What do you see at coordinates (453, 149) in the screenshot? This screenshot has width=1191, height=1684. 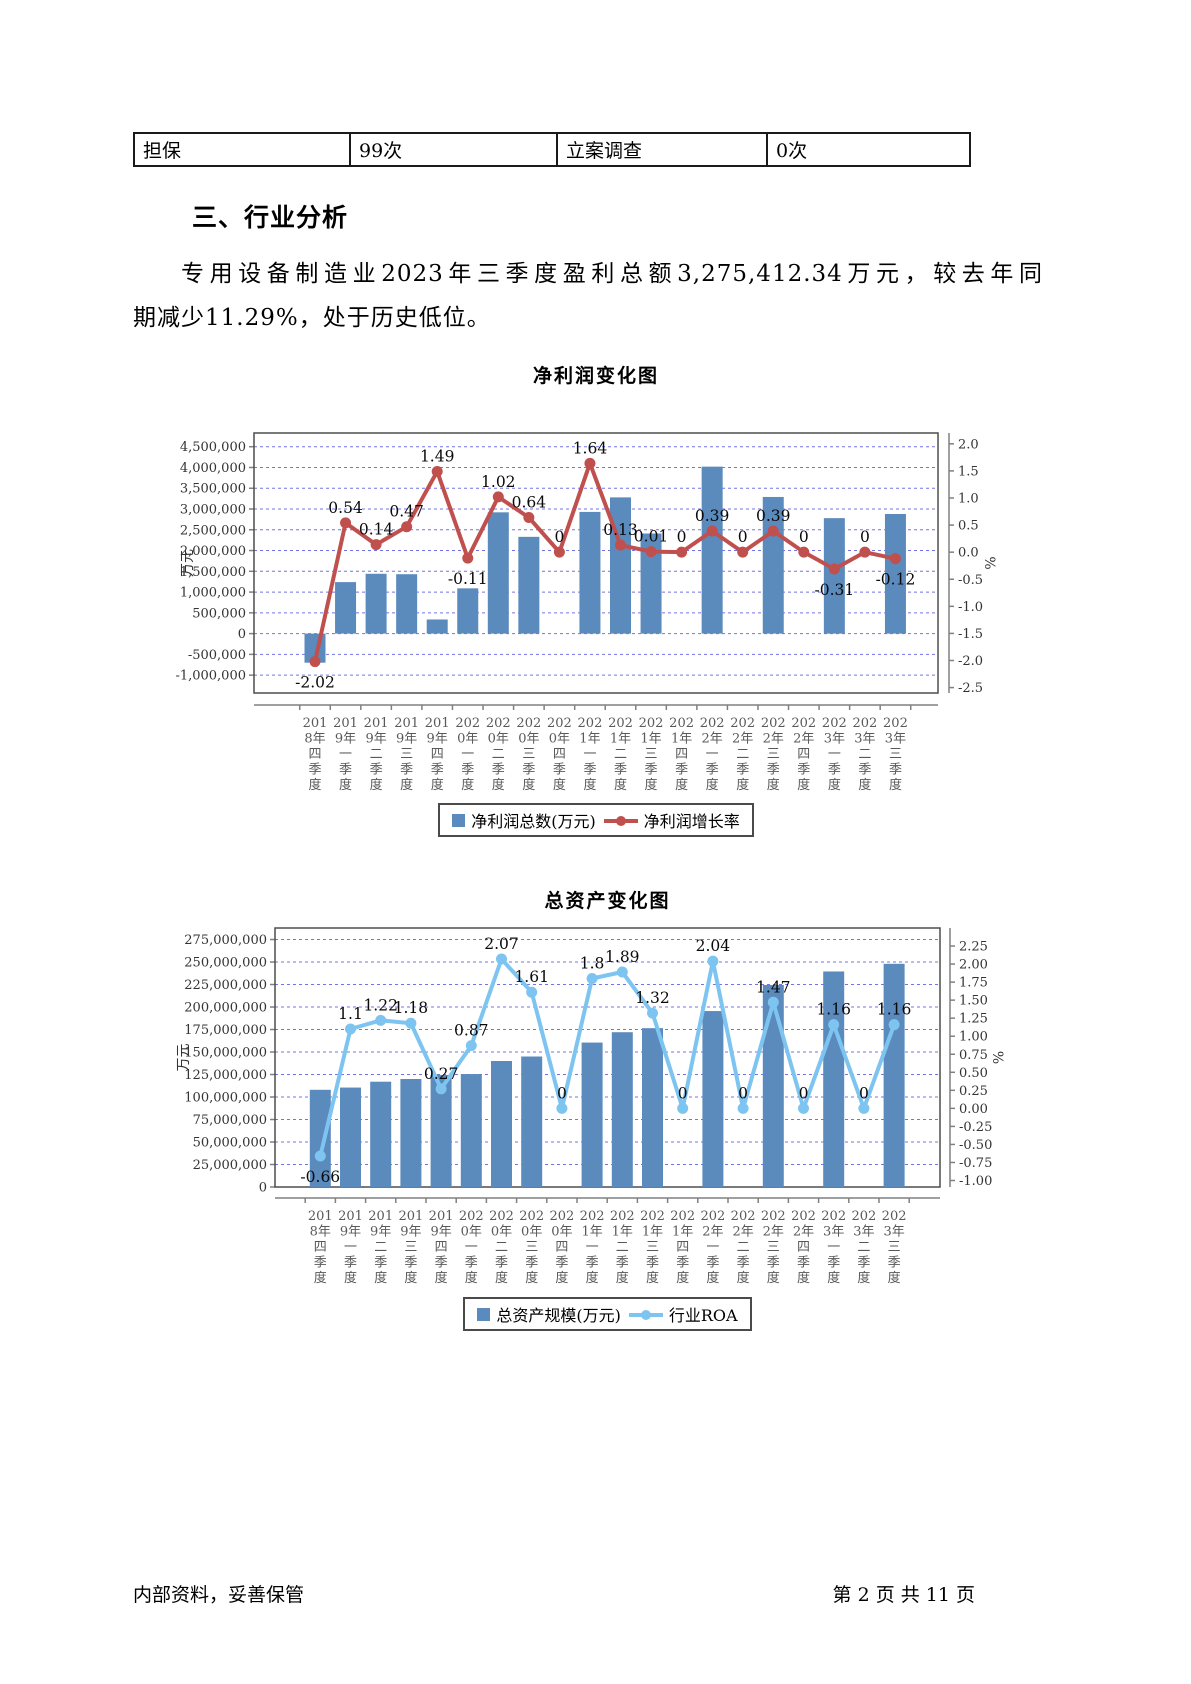 I see `table-cell-guarantee-value: 99次` at bounding box center [453, 149].